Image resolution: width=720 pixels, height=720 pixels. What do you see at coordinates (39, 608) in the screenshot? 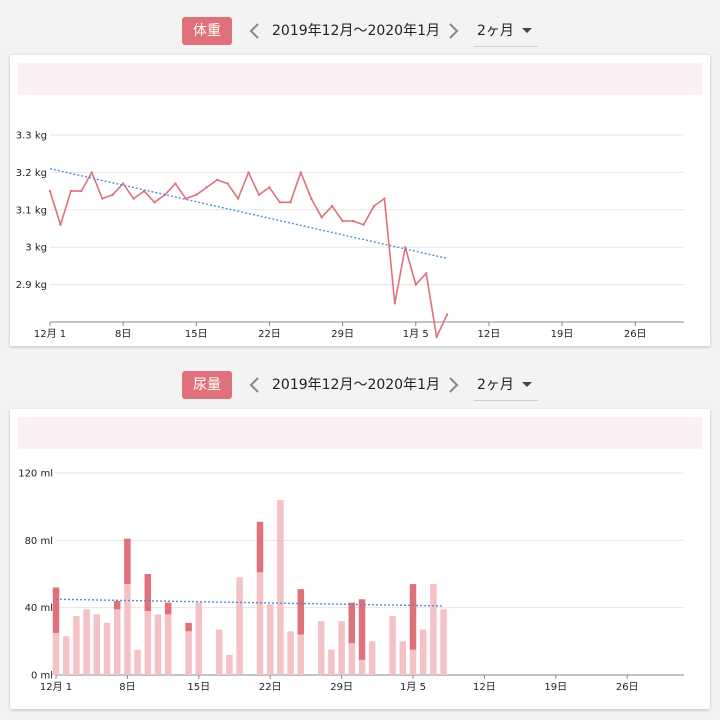
I see `y-tick-label: 40 ml` at bounding box center [39, 608].